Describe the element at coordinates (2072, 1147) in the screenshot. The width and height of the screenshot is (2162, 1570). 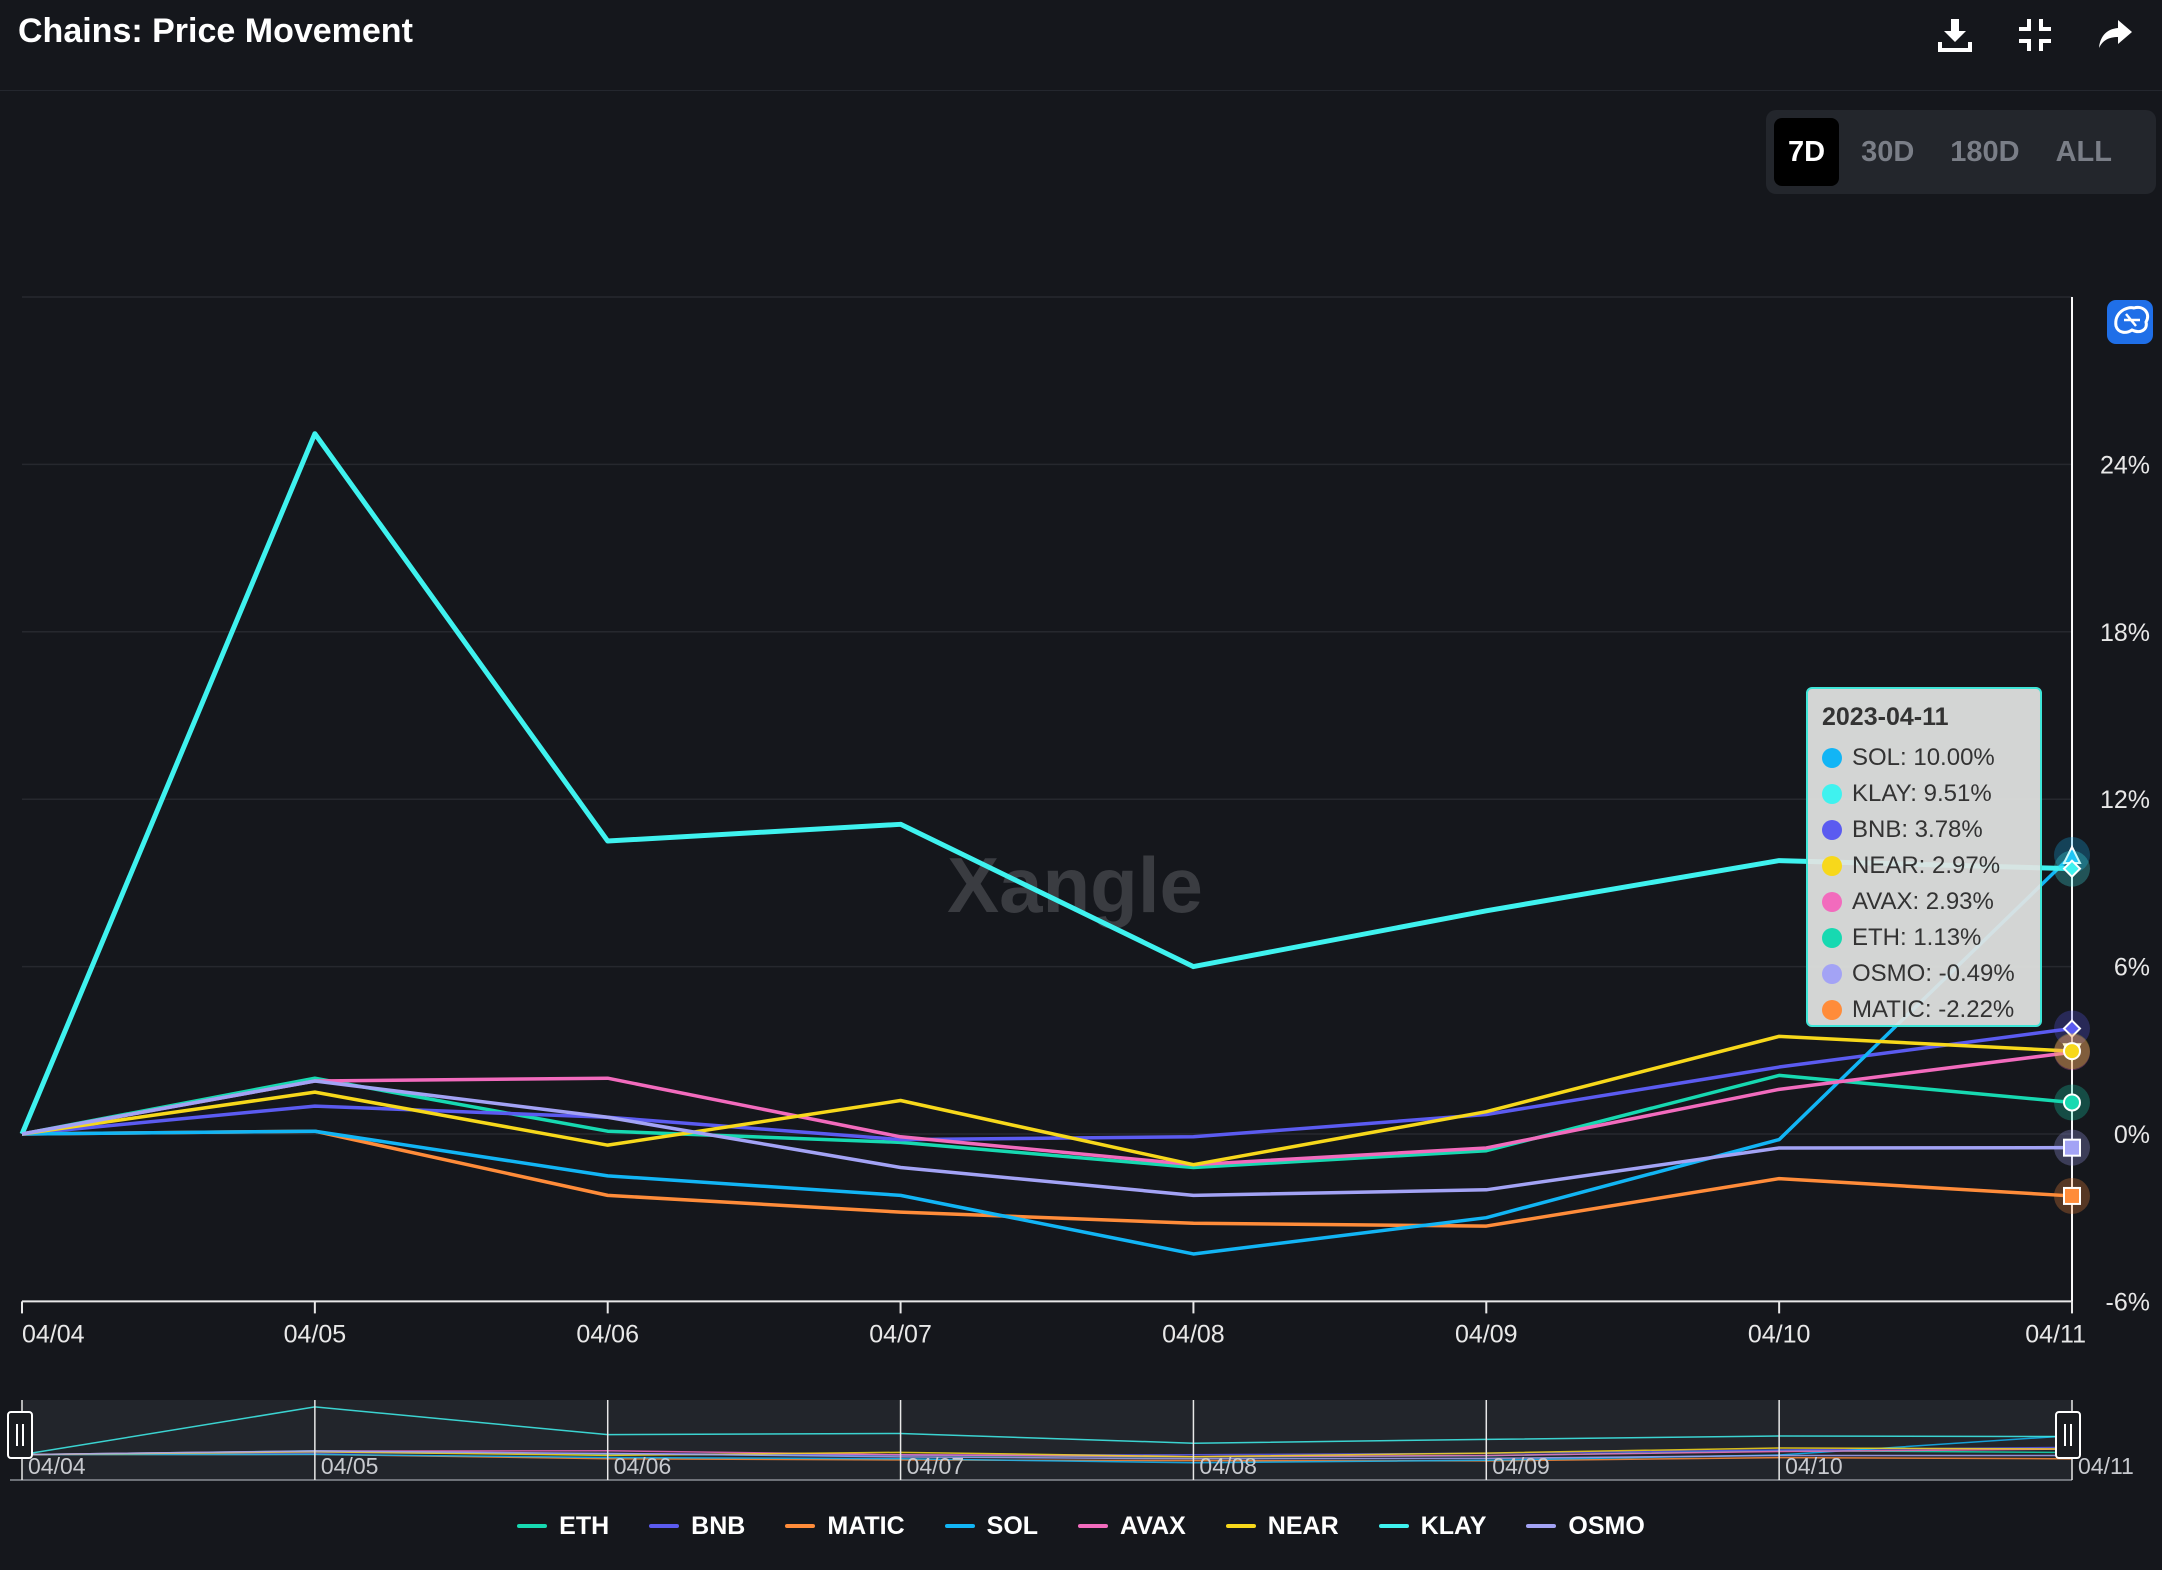
I see `end-marker-osmo` at that location.